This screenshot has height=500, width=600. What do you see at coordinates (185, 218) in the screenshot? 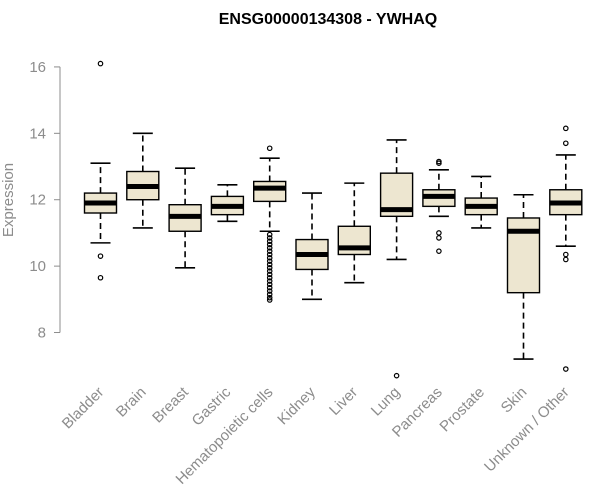
I see `box-breast` at bounding box center [185, 218].